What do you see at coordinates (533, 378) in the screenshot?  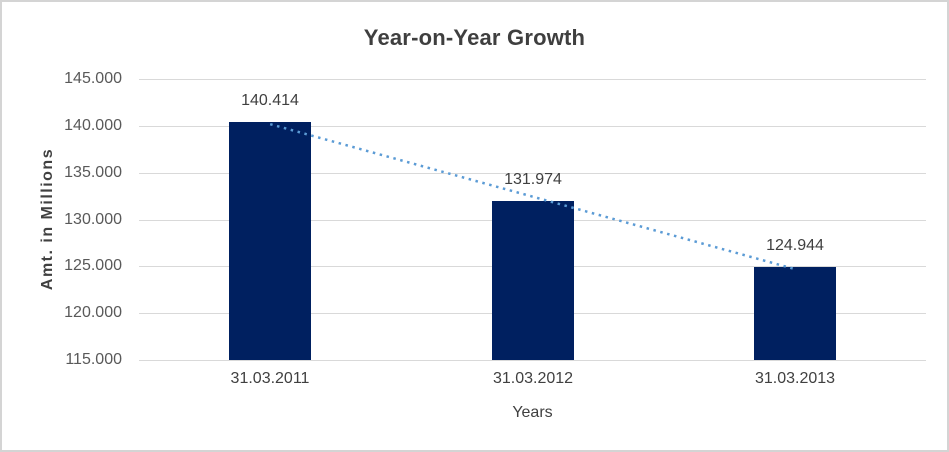 I see `x-tick-label: 31.03.2012` at bounding box center [533, 378].